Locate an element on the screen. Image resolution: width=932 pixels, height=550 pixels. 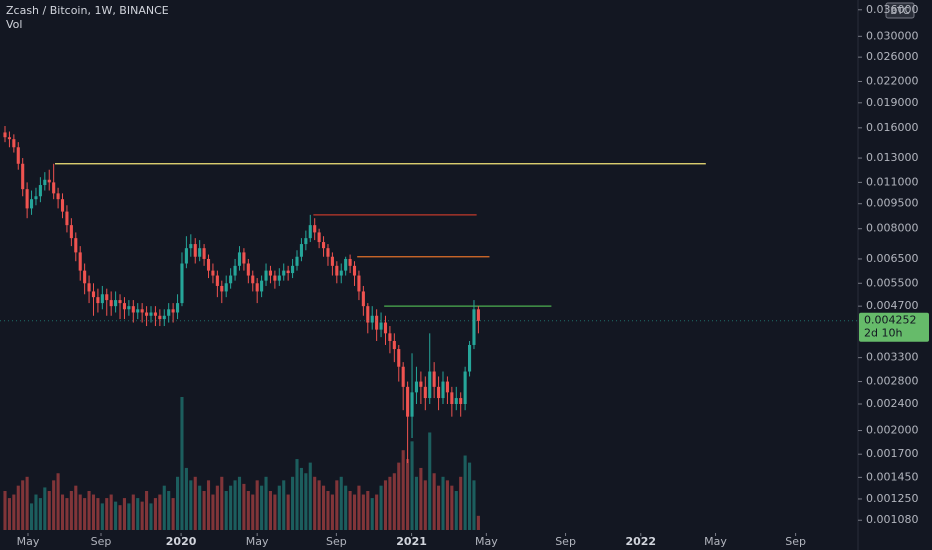
y-tick-label: 0.002000 is located at coordinates (892, 430).